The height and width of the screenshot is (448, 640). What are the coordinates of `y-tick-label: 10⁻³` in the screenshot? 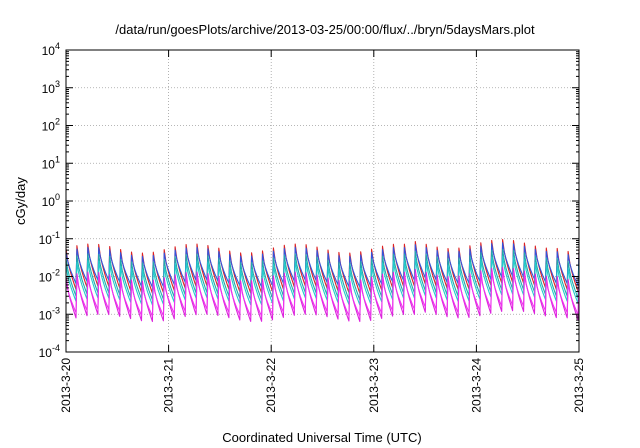 It's located at (49, 313).